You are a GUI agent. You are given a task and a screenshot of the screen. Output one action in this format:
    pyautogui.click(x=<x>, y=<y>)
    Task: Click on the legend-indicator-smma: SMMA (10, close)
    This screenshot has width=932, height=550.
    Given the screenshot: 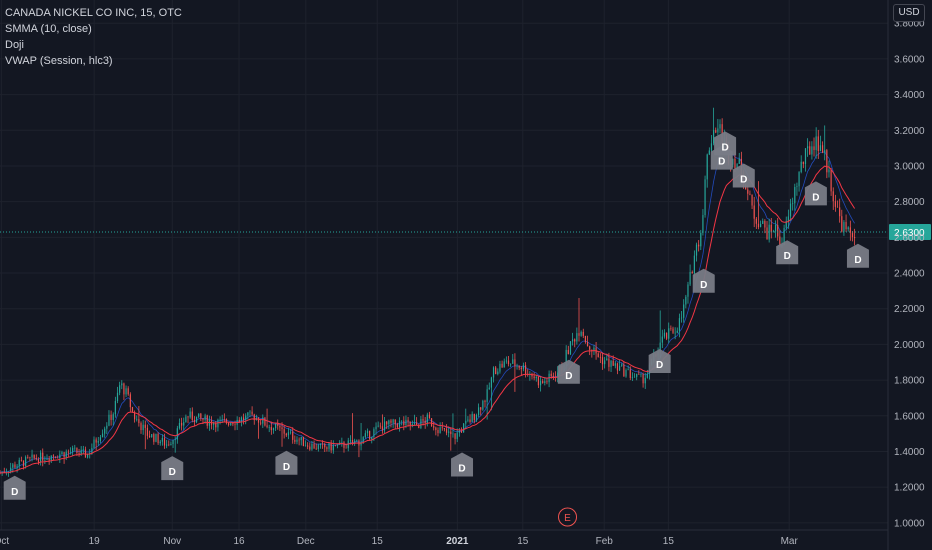 What is the action you would take?
    pyautogui.click(x=48, y=29)
    